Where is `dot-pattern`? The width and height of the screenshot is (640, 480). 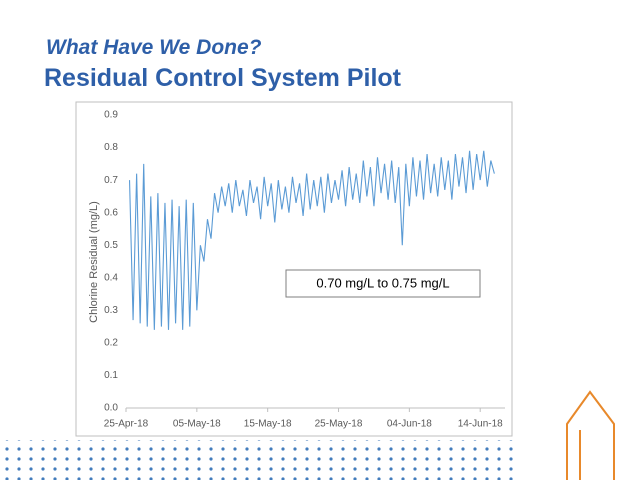 dot-pattern is located at coordinates (260, 460).